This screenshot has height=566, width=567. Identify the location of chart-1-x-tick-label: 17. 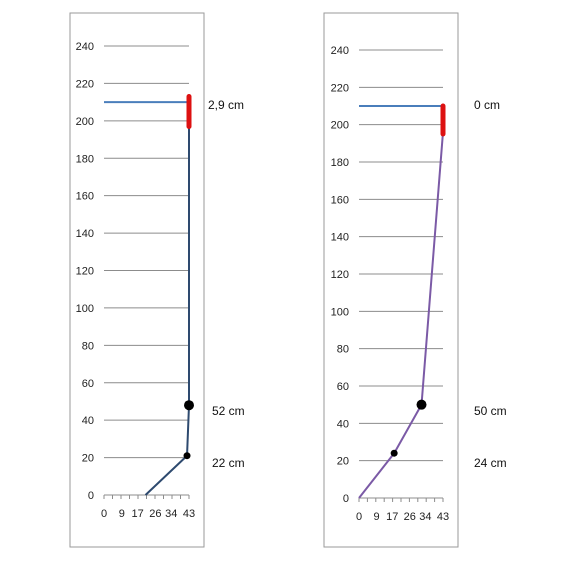
(137, 514).